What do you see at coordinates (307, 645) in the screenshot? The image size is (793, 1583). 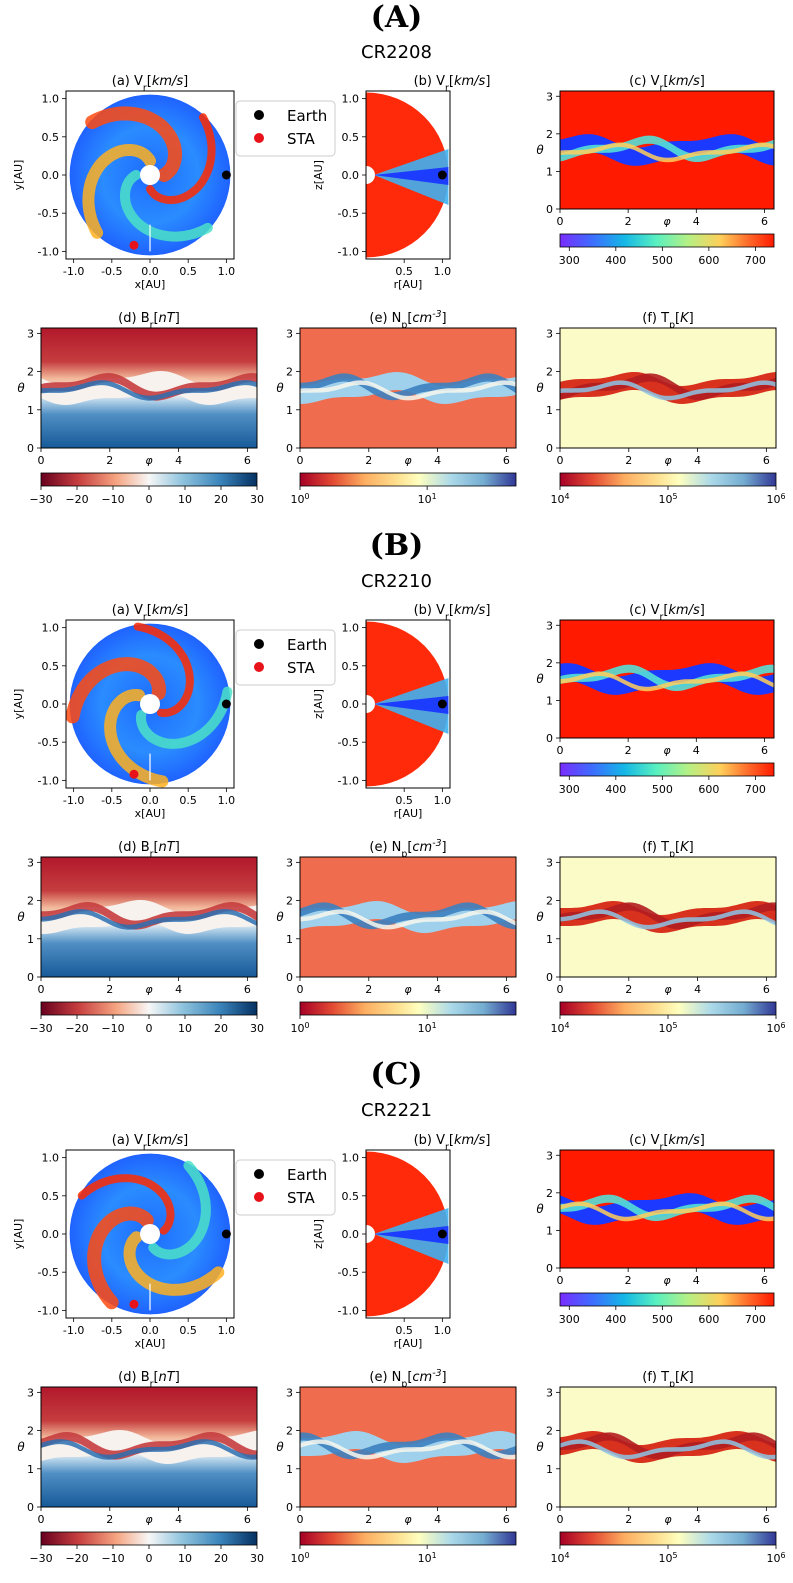 I see `legend-label-earth: Earth` at bounding box center [307, 645].